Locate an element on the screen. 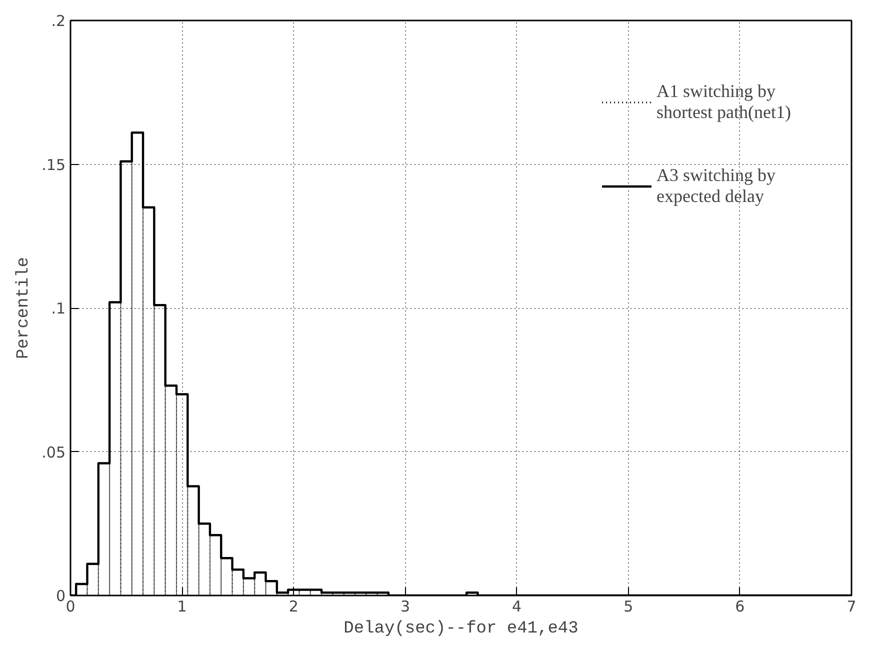 This screenshot has width=876, height=655. legend-label: A3 switching by expected delay is located at coordinates (716, 186).